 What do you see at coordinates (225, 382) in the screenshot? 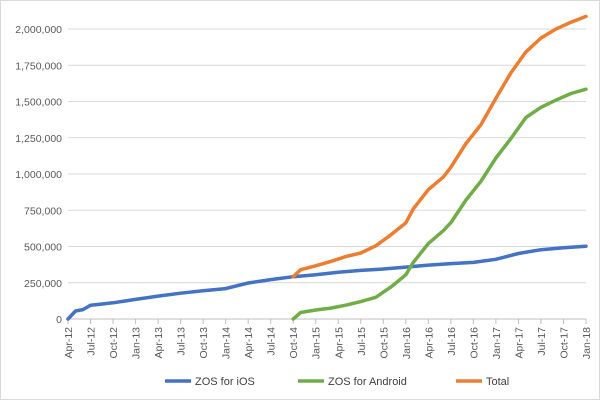
I see `legend-label: ZOS for iOS` at bounding box center [225, 382].